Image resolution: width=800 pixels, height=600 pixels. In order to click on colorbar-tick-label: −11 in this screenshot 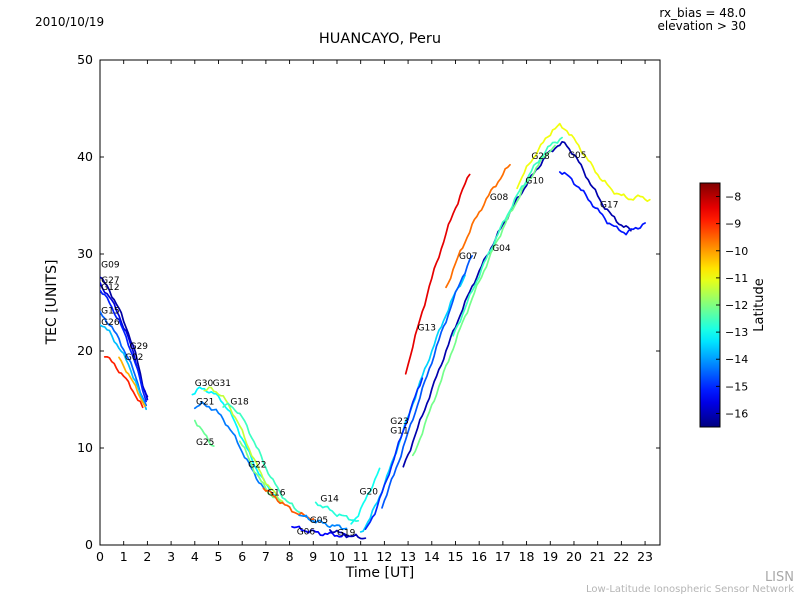, I will do `click(736, 278)`.